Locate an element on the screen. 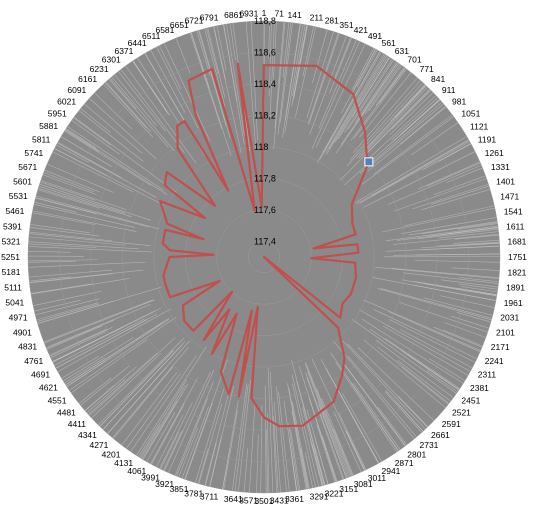 The image size is (538, 514). category-tick-label: 3361 is located at coordinates (294, 499).